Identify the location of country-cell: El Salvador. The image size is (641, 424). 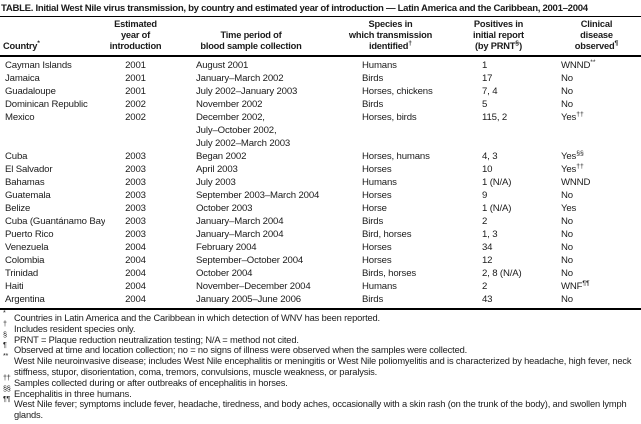
(29, 169).